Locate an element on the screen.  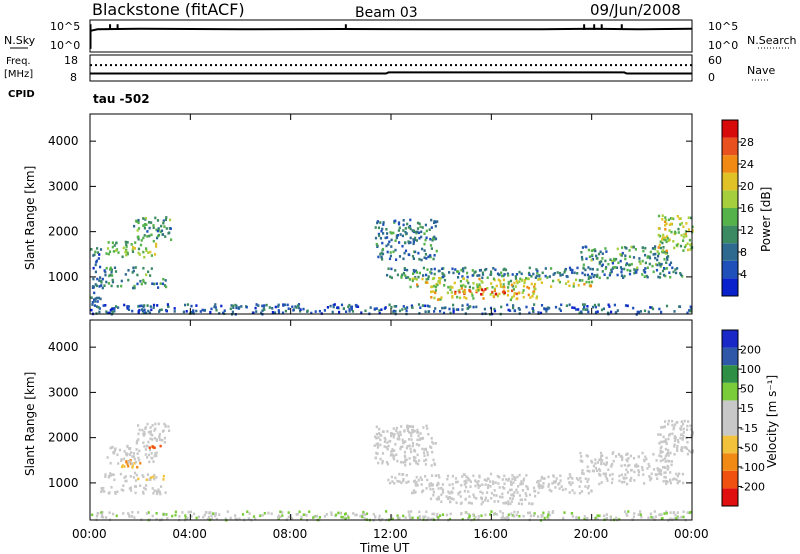
freq-left-tick-top: 18 is located at coordinates (71, 60).